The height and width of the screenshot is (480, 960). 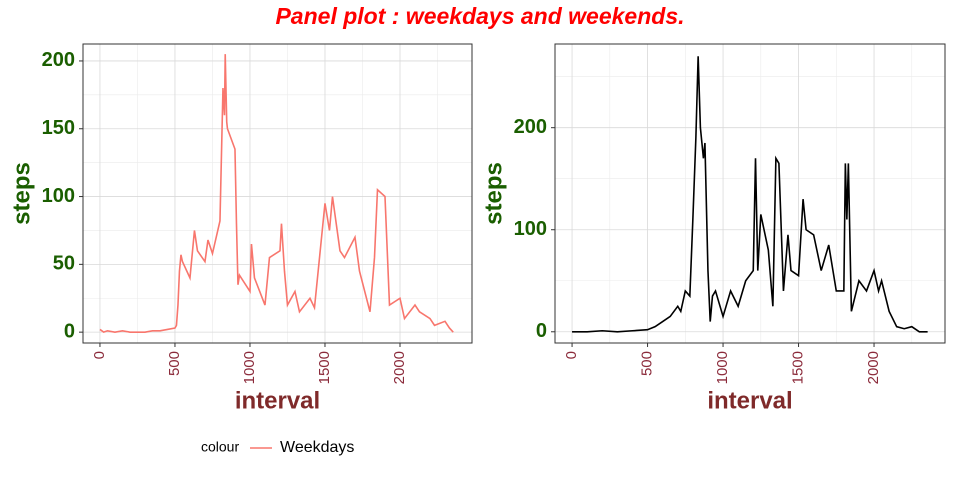 What do you see at coordinates (58, 128) in the screenshot?
I see `y-tick-label: 150` at bounding box center [58, 128].